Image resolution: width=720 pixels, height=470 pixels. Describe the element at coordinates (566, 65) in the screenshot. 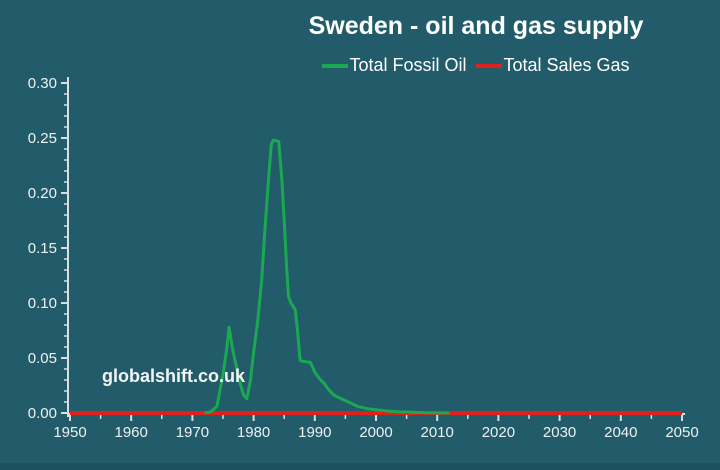

I see `legend-label-gas: Total Sales Gas` at that location.